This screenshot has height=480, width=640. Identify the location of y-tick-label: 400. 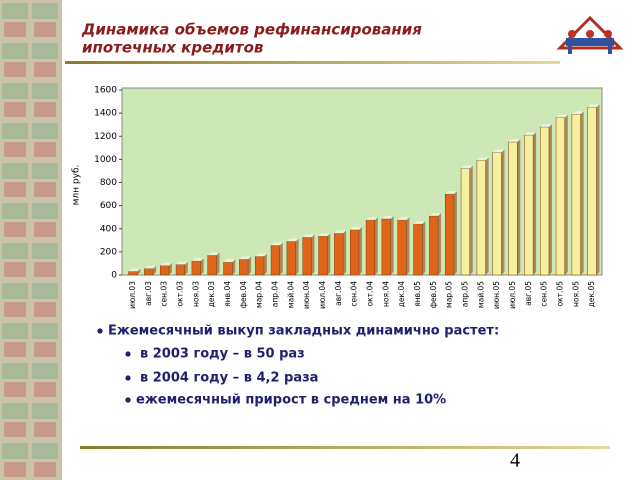
(108, 229).